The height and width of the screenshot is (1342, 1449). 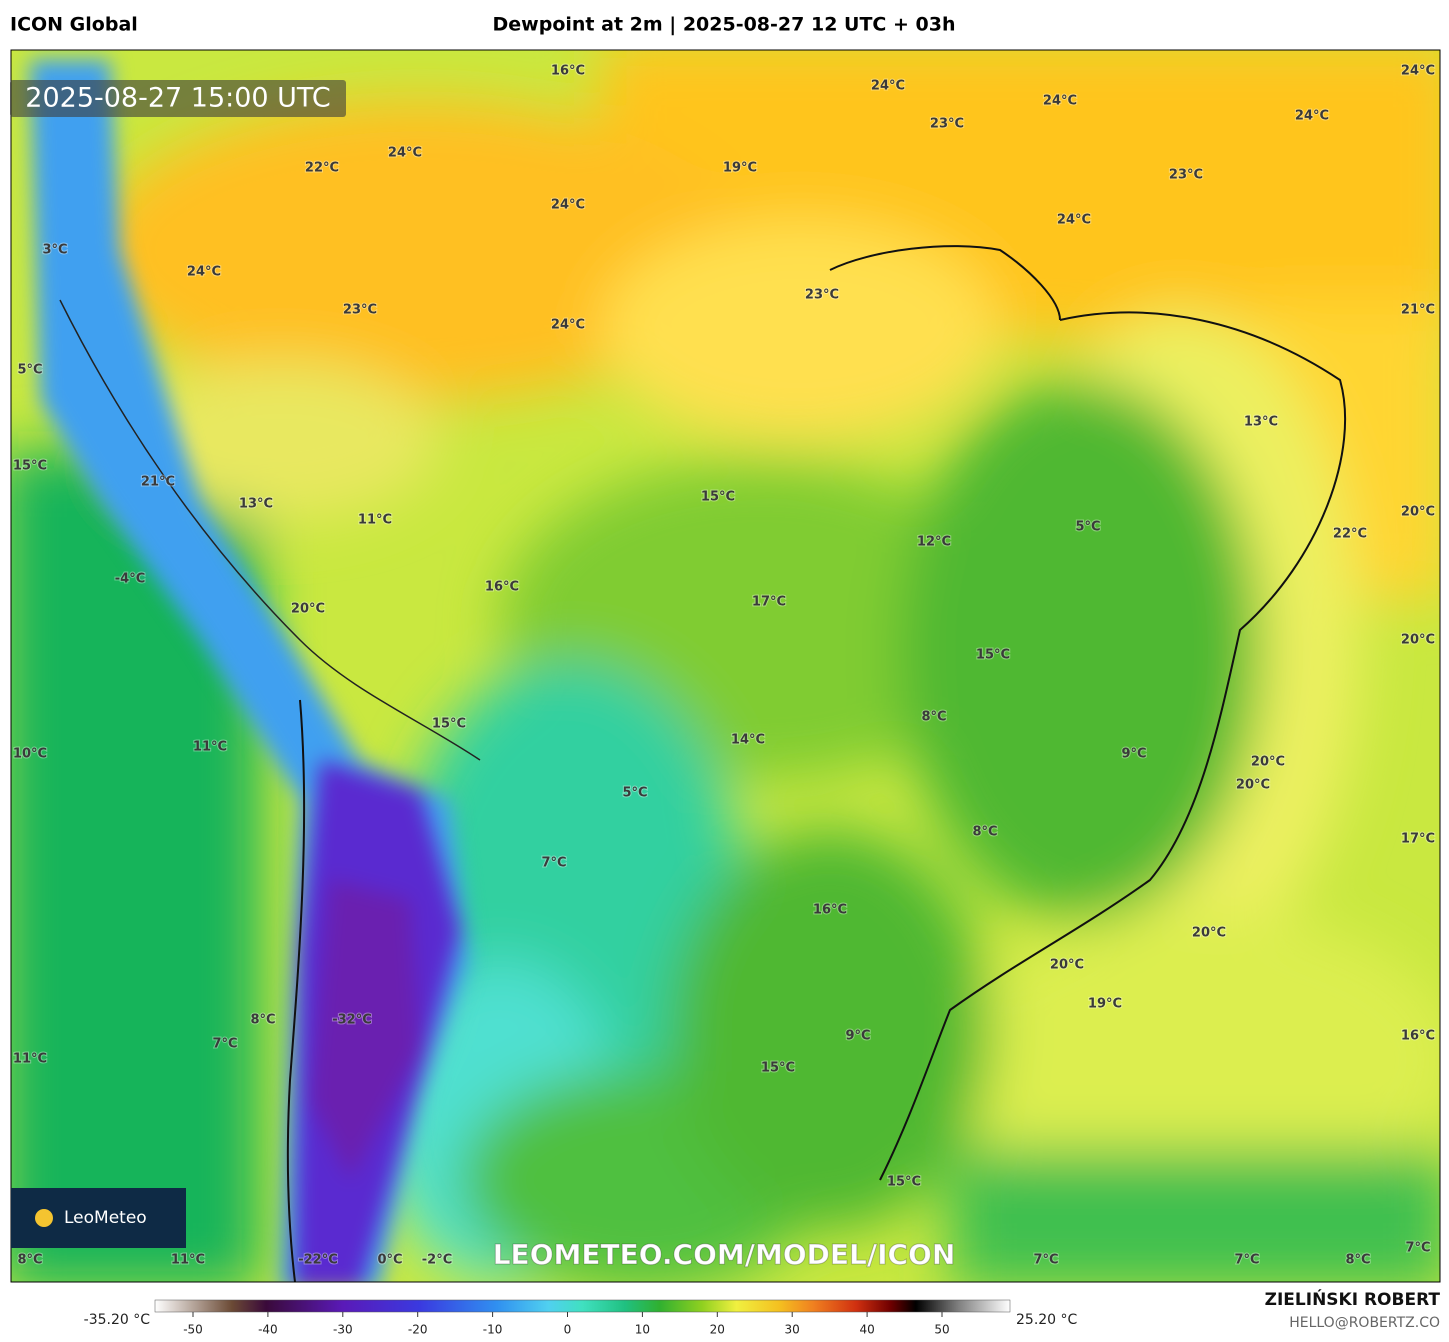 I want to click on map-label: 3°C, so click(x=54, y=250).